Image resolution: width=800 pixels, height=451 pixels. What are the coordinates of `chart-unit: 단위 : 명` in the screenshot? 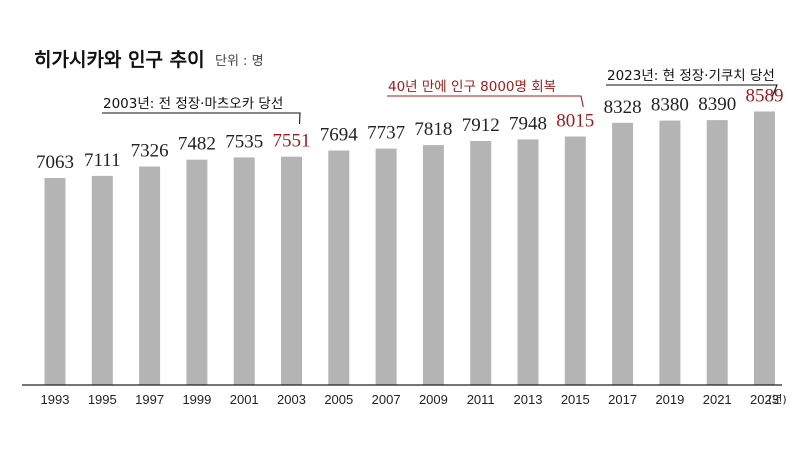 It's located at (239, 61).